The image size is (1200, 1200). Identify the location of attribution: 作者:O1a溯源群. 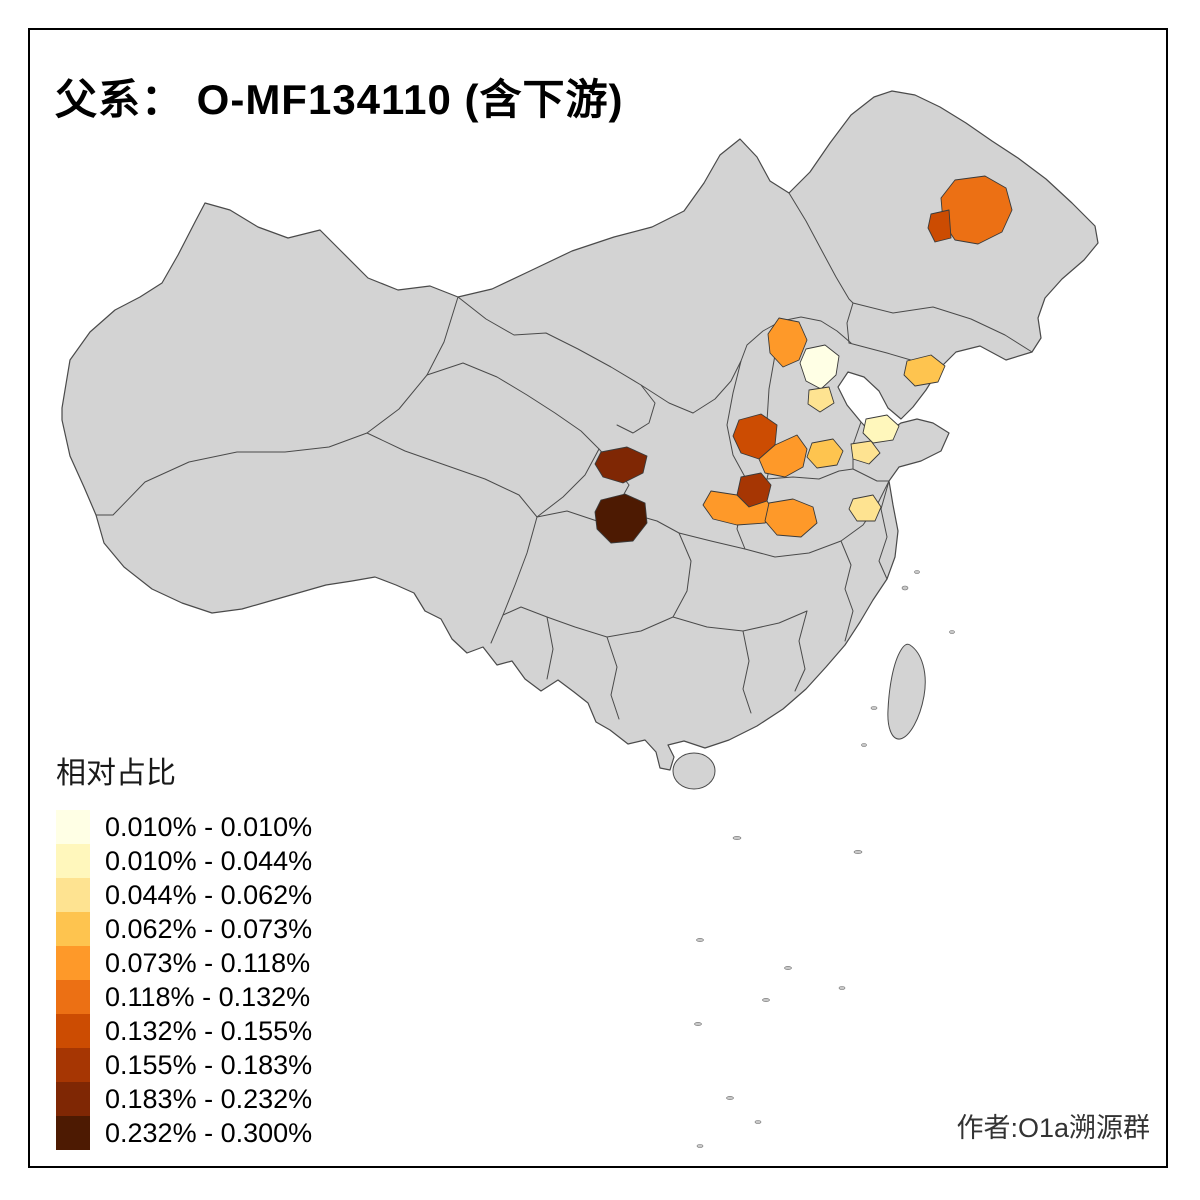
(1053, 1128).